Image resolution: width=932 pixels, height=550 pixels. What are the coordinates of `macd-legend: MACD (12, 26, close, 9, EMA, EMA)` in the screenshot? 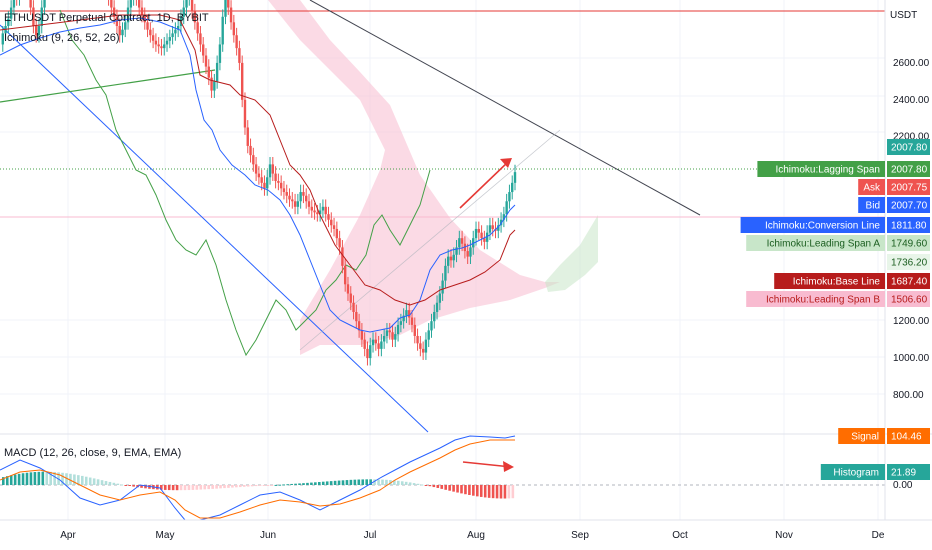 It's located at (92, 453).